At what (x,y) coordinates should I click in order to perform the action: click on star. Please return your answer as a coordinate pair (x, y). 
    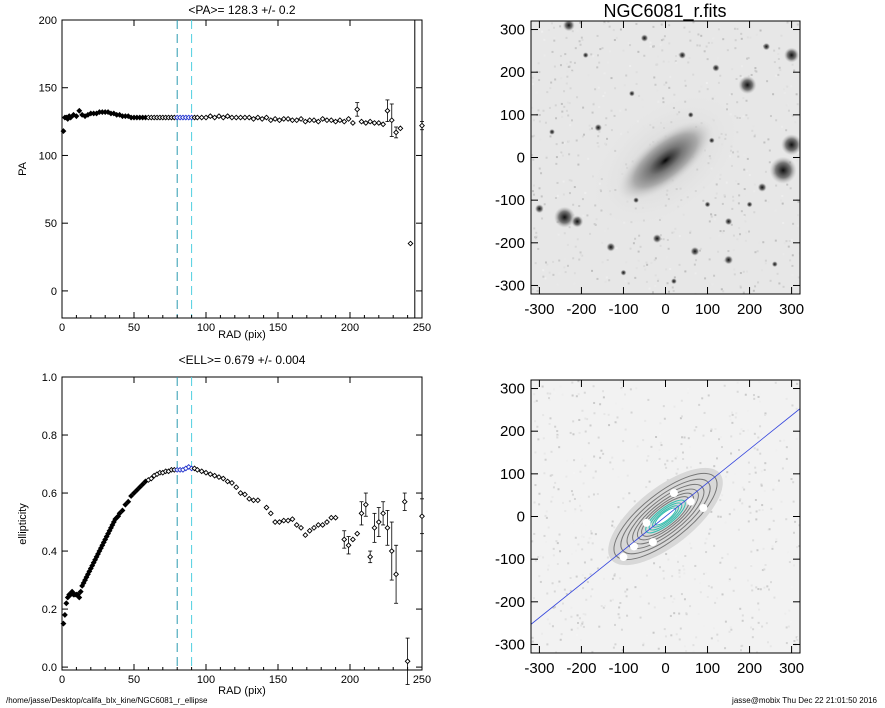
    Looking at the image, I should click on (729, 260).